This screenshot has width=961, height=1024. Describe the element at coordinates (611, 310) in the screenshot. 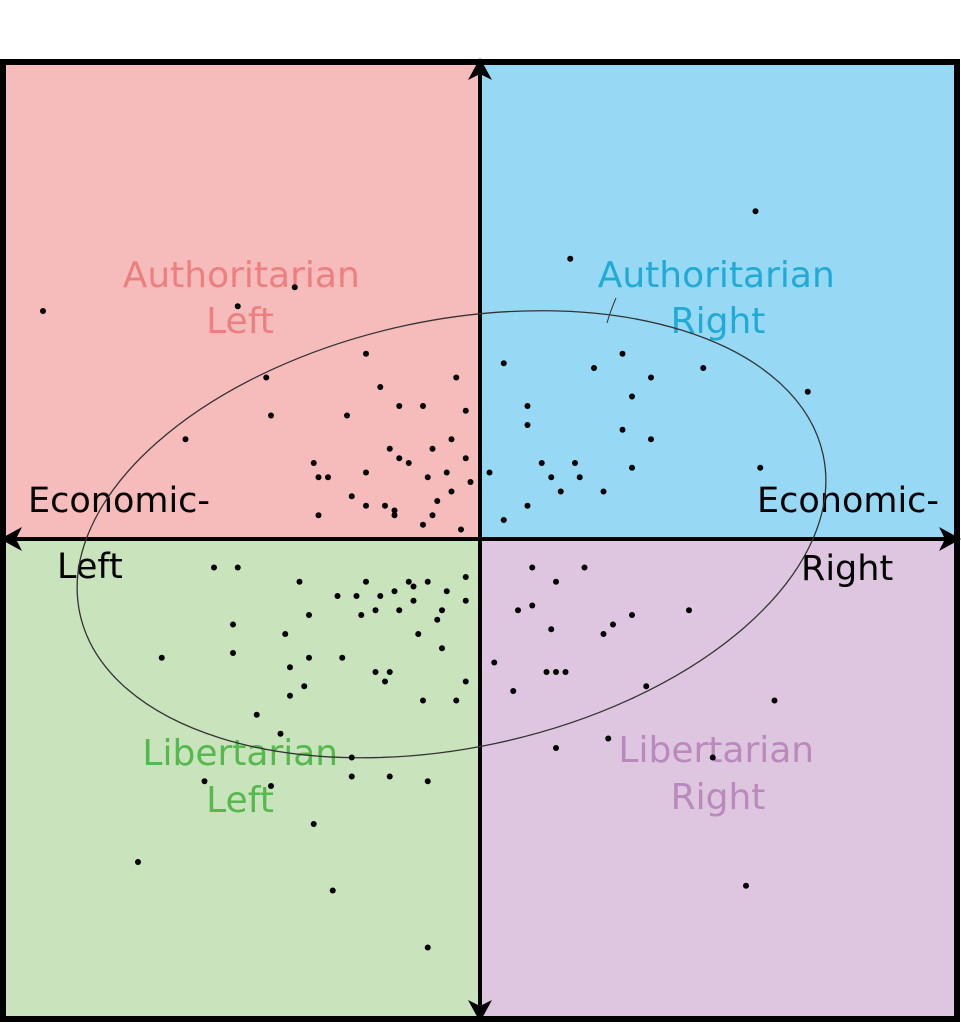

I see `pen-stroke` at that location.